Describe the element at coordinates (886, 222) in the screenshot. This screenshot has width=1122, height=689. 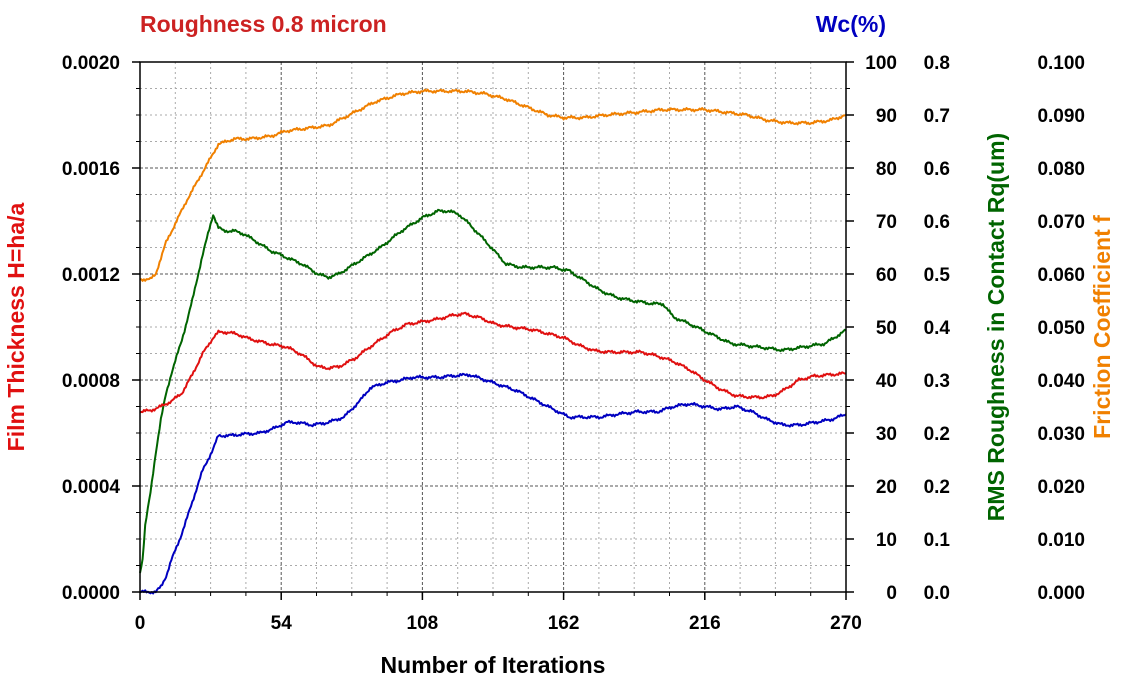
I see `wc-tick-label: 70` at that location.